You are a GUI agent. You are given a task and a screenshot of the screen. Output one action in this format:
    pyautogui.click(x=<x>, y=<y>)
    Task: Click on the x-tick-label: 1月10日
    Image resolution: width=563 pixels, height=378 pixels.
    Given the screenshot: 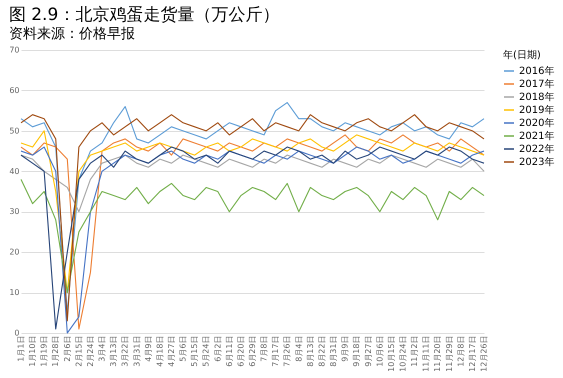 What is the action you would take?
    pyautogui.click(x=33, y=351)
    